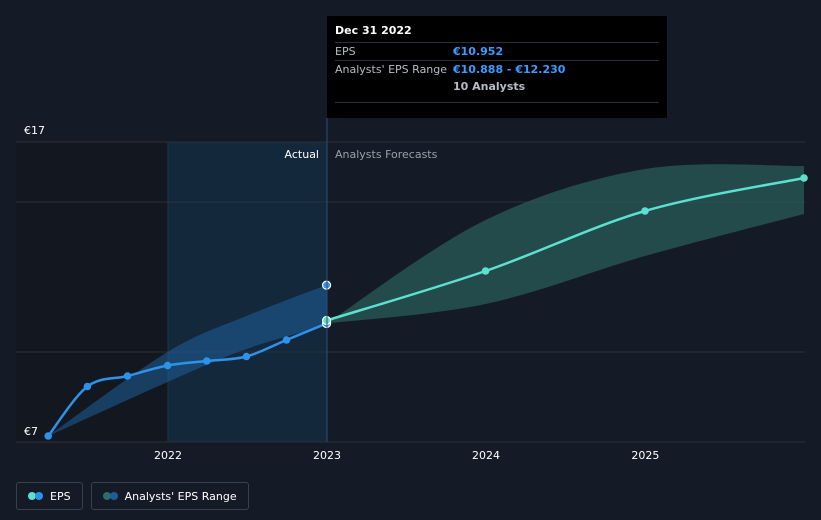 The height and width of the screenshot is (520, 821). I want to click on tooltip-range-value: €10.888 - €12.230, so click(509, 69).